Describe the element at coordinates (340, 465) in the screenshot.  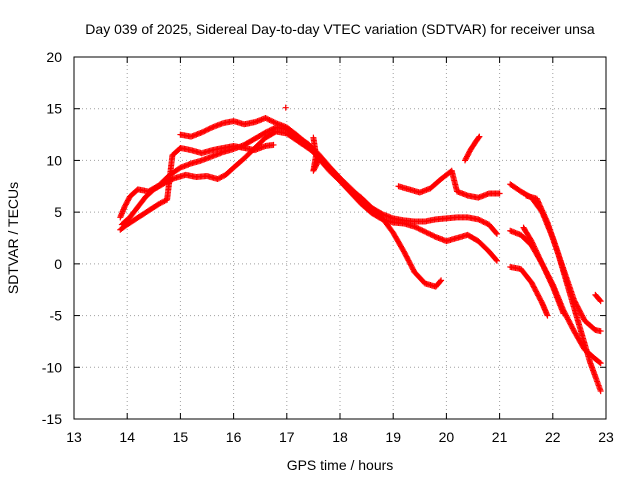
I see `x-axis-label: GPS time / hours` at that location.